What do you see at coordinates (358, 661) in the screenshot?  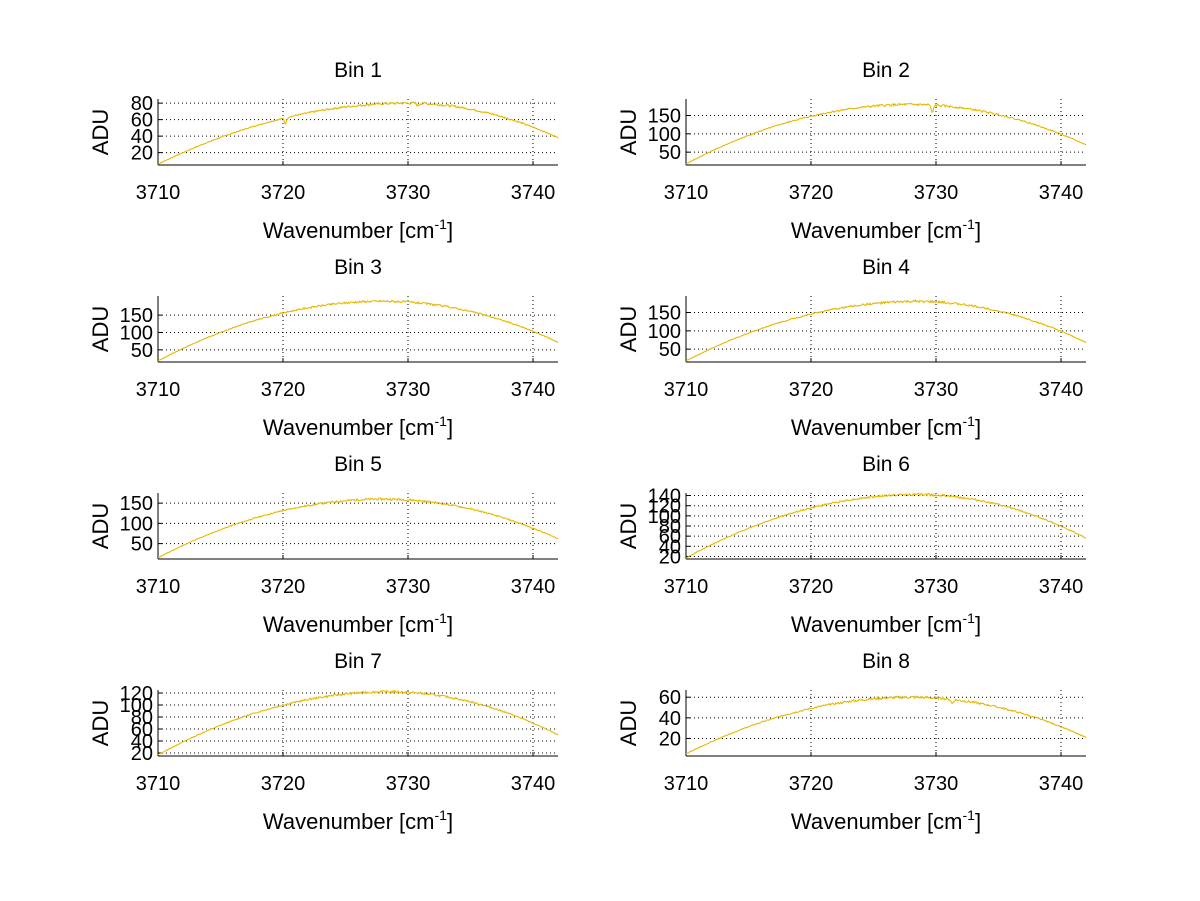 I see `subplot-title: Bin 7` at bounding box center [358, 661].